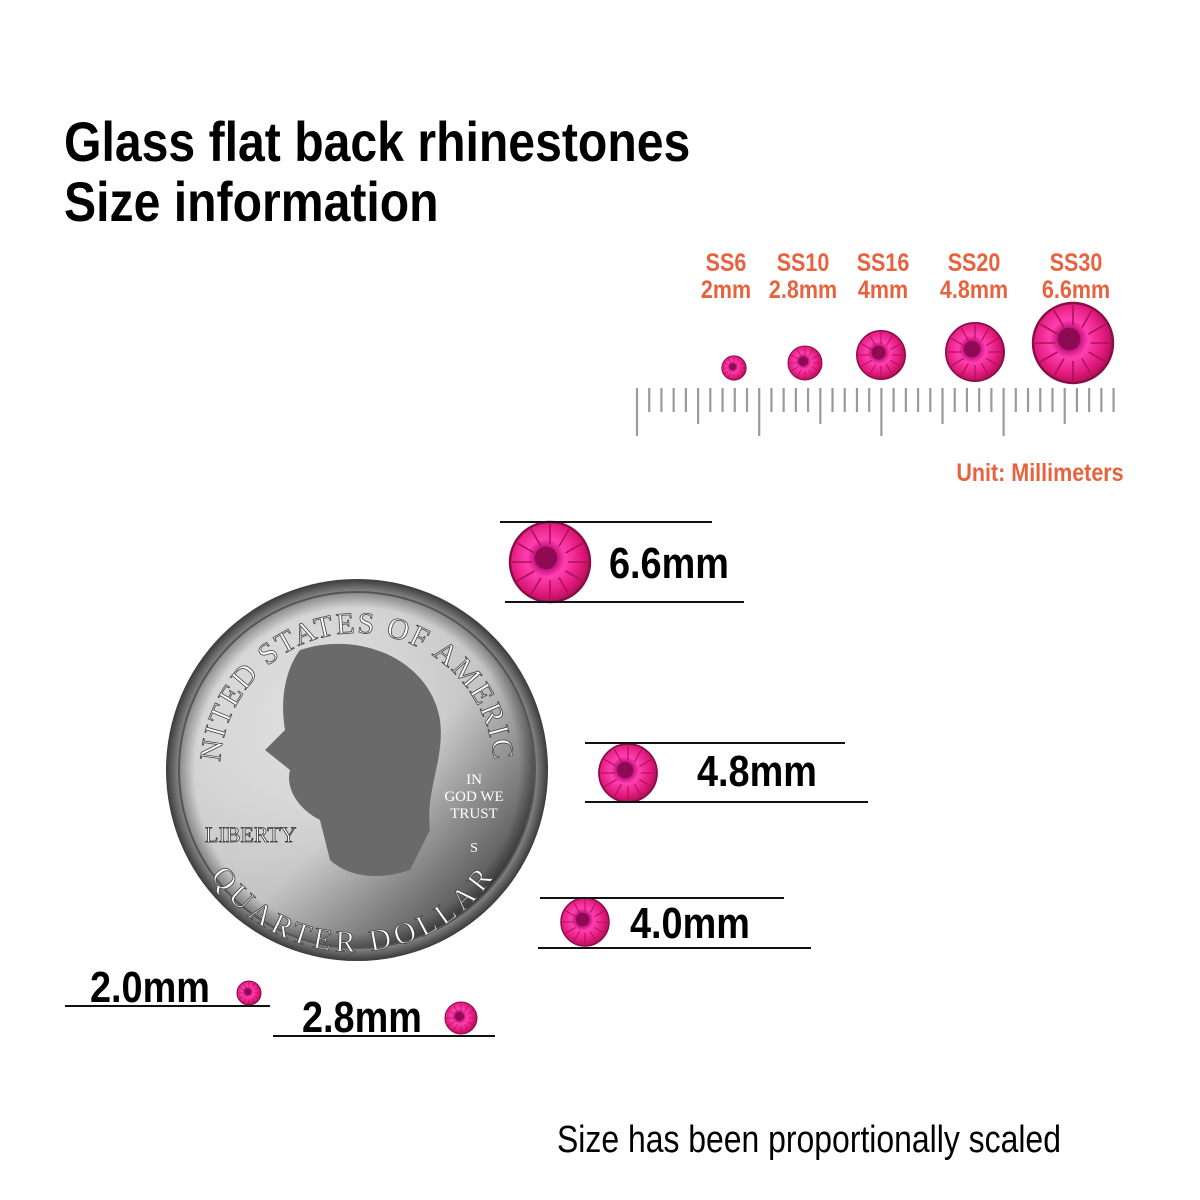 Image resolution: width=1200 pixels, height=1200 pixels. What do you see at coordinates (726, 263) in the screenshot?
I see `code: SS6` at bounding box center [726, 263].